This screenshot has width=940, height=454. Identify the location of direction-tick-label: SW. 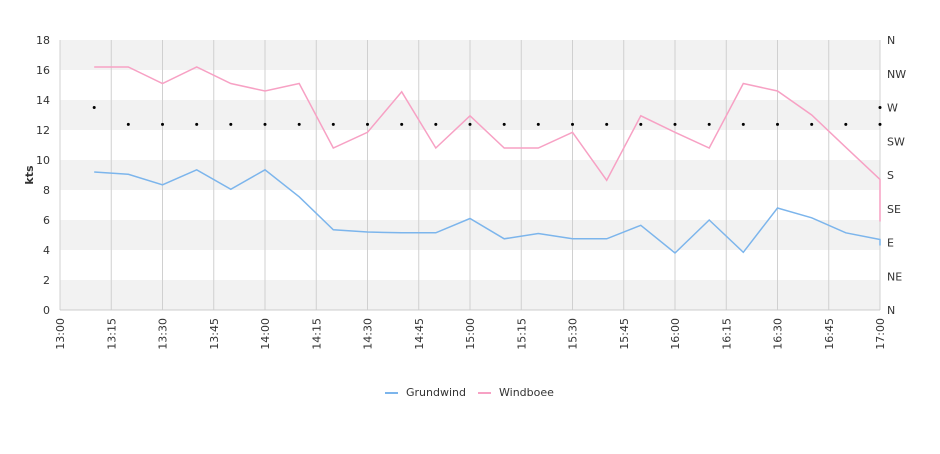
(896, 141).